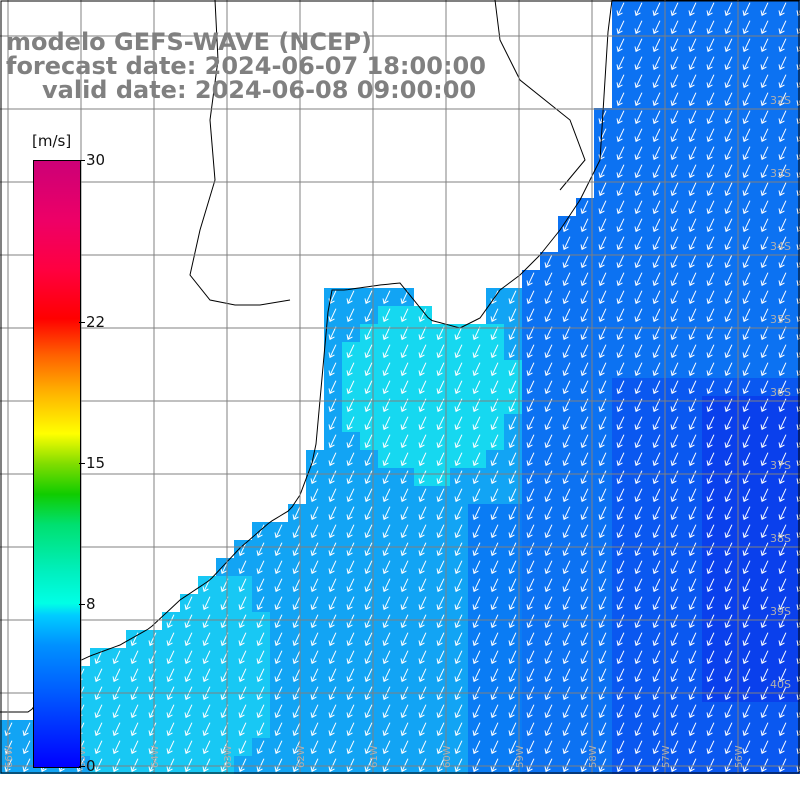 Image resolution: width=800 pixels, height=800 pixels. I want to click on latitude-label: 37S, so click(780, 465).